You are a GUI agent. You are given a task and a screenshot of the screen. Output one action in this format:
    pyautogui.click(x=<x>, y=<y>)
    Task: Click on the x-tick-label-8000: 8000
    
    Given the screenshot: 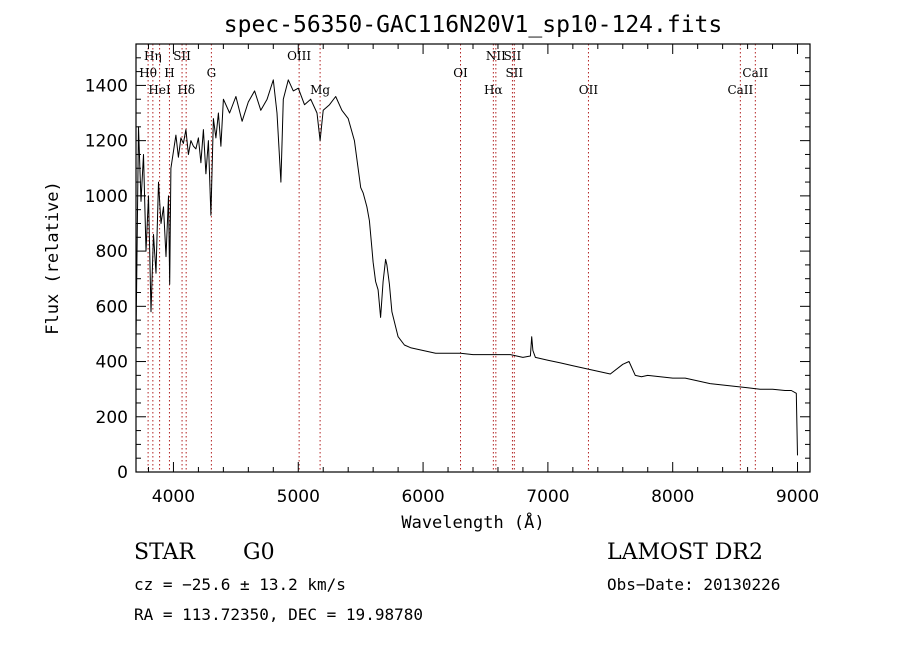 What is the action you would take?
    pyautogui.click(x=672, y=497)
    